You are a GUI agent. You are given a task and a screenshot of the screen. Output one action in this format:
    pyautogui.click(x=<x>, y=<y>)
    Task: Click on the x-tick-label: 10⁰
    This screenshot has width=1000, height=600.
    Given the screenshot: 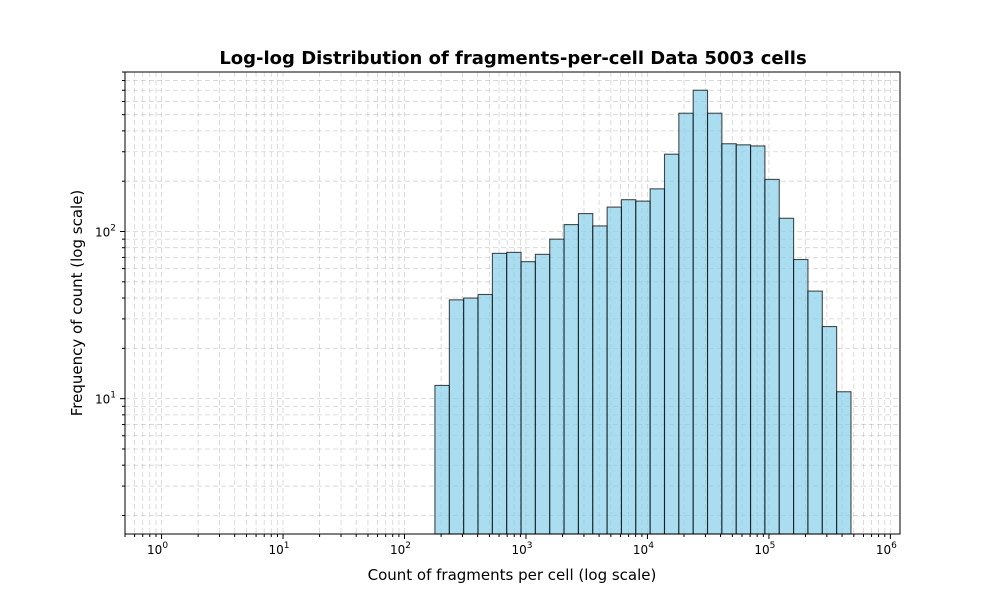 What is the action you would take?
    pyautogui.click(x=157, y=549)
    